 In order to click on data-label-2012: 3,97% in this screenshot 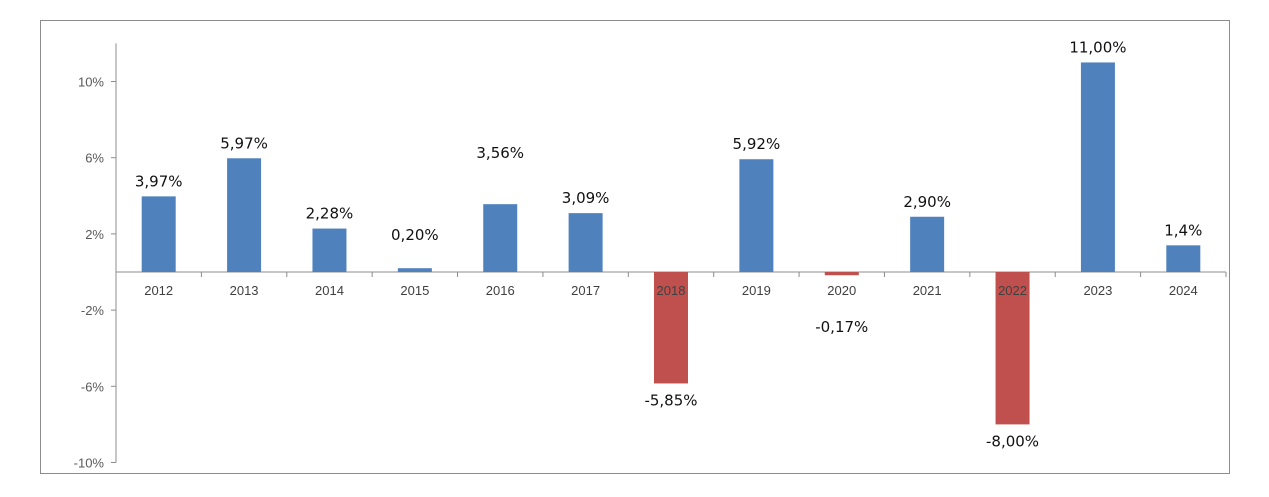, I will do `click(159, 181)`.